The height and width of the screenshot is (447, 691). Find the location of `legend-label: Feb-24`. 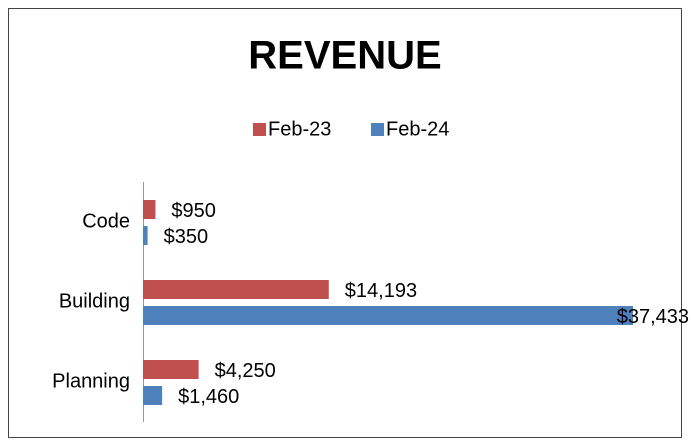

legend-label: Feb-24 is located at coordinates (417, 129).